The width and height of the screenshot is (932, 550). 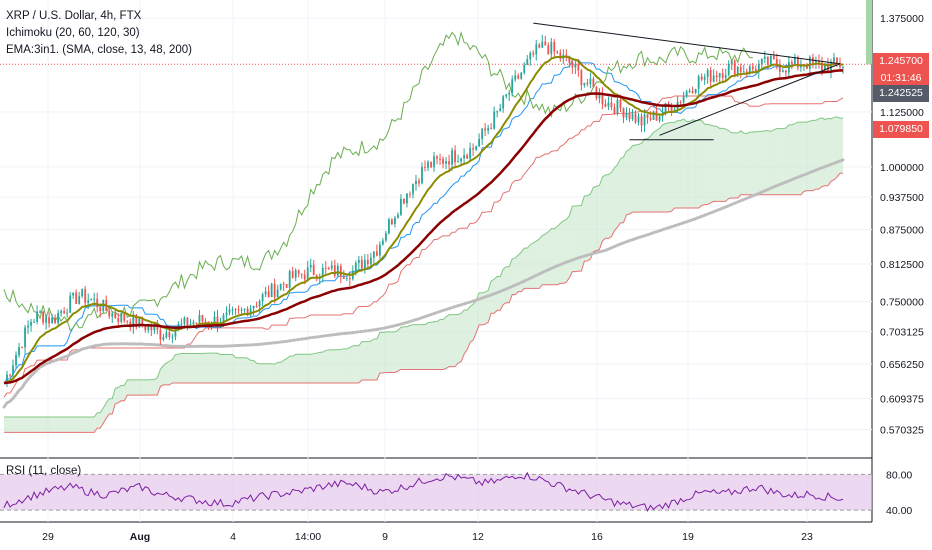 What do you see at coordinates (44, 471) in the screenshot?
I see `rsi-legend: RSI (11, close)` at bounding box center [44, 471].